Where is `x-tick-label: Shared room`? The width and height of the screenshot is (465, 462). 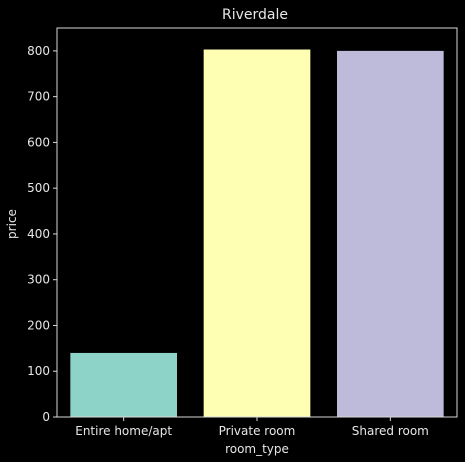 x-tick-label: Shared room is located at coordinates (390, 431).